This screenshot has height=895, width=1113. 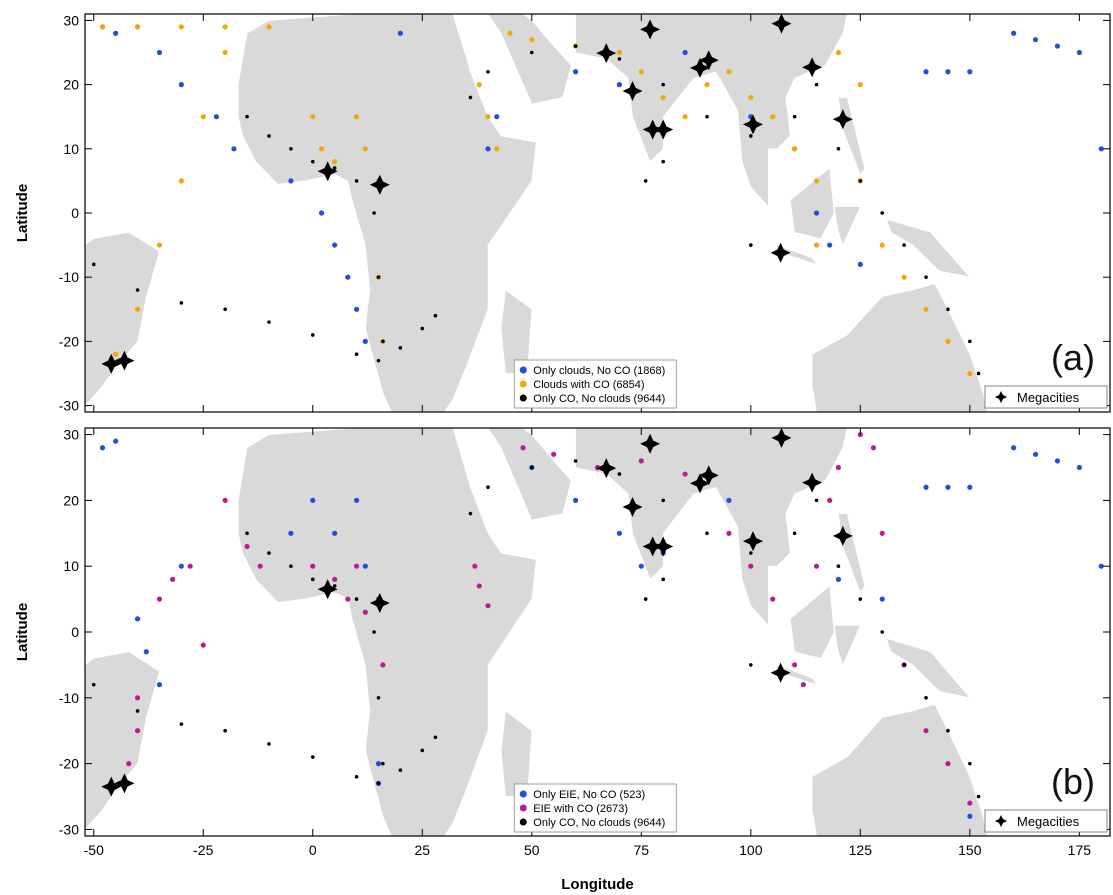 What do you see at coordinates (642, 850) in the screenshot?
I see `x-tick-label: 75` at bounding box center [642, 850].